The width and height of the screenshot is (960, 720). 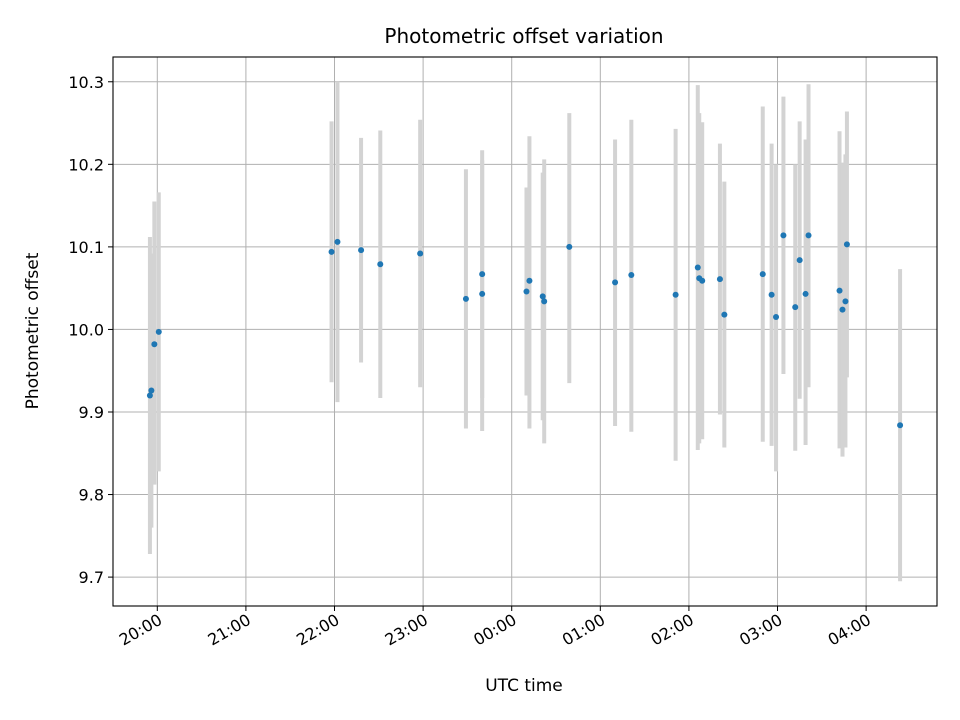 I want to click on y-tick-label: 10.2, so click(x=86, y=164).